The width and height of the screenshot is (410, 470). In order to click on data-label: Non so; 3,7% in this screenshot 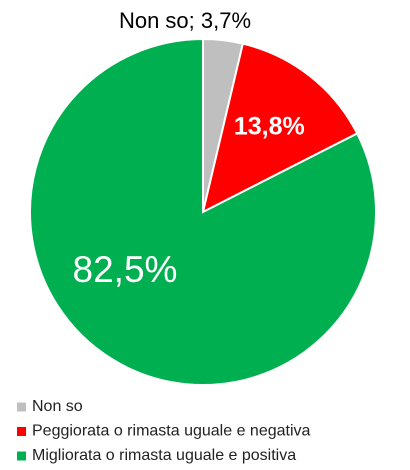, I will do `click(185, 20)`.